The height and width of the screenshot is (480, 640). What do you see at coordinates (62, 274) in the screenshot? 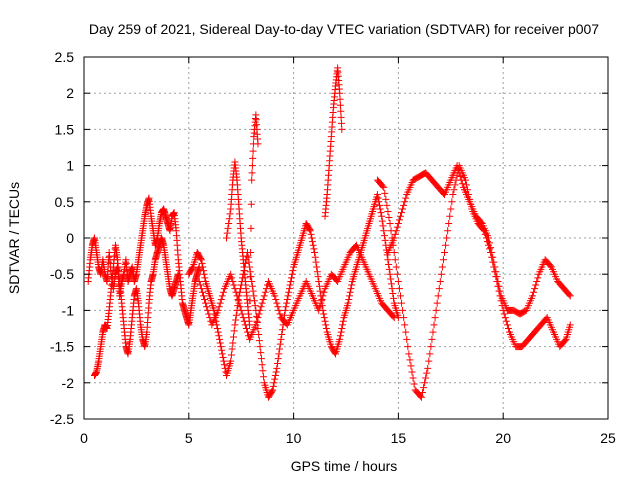
I see `y-tick-label: -0.5` at bounding box center [62, 274].